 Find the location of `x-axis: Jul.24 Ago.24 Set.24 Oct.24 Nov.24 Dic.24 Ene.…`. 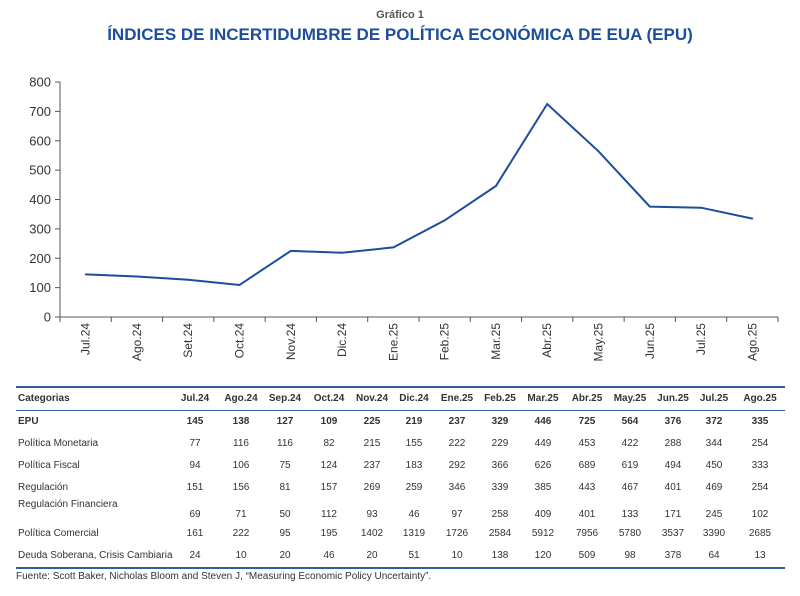

x-axis: Jul.24 Ago.24 Set.24 Oct.24 Nov.24 Dic.24 Ene.… is located at coordinates (417, 339).